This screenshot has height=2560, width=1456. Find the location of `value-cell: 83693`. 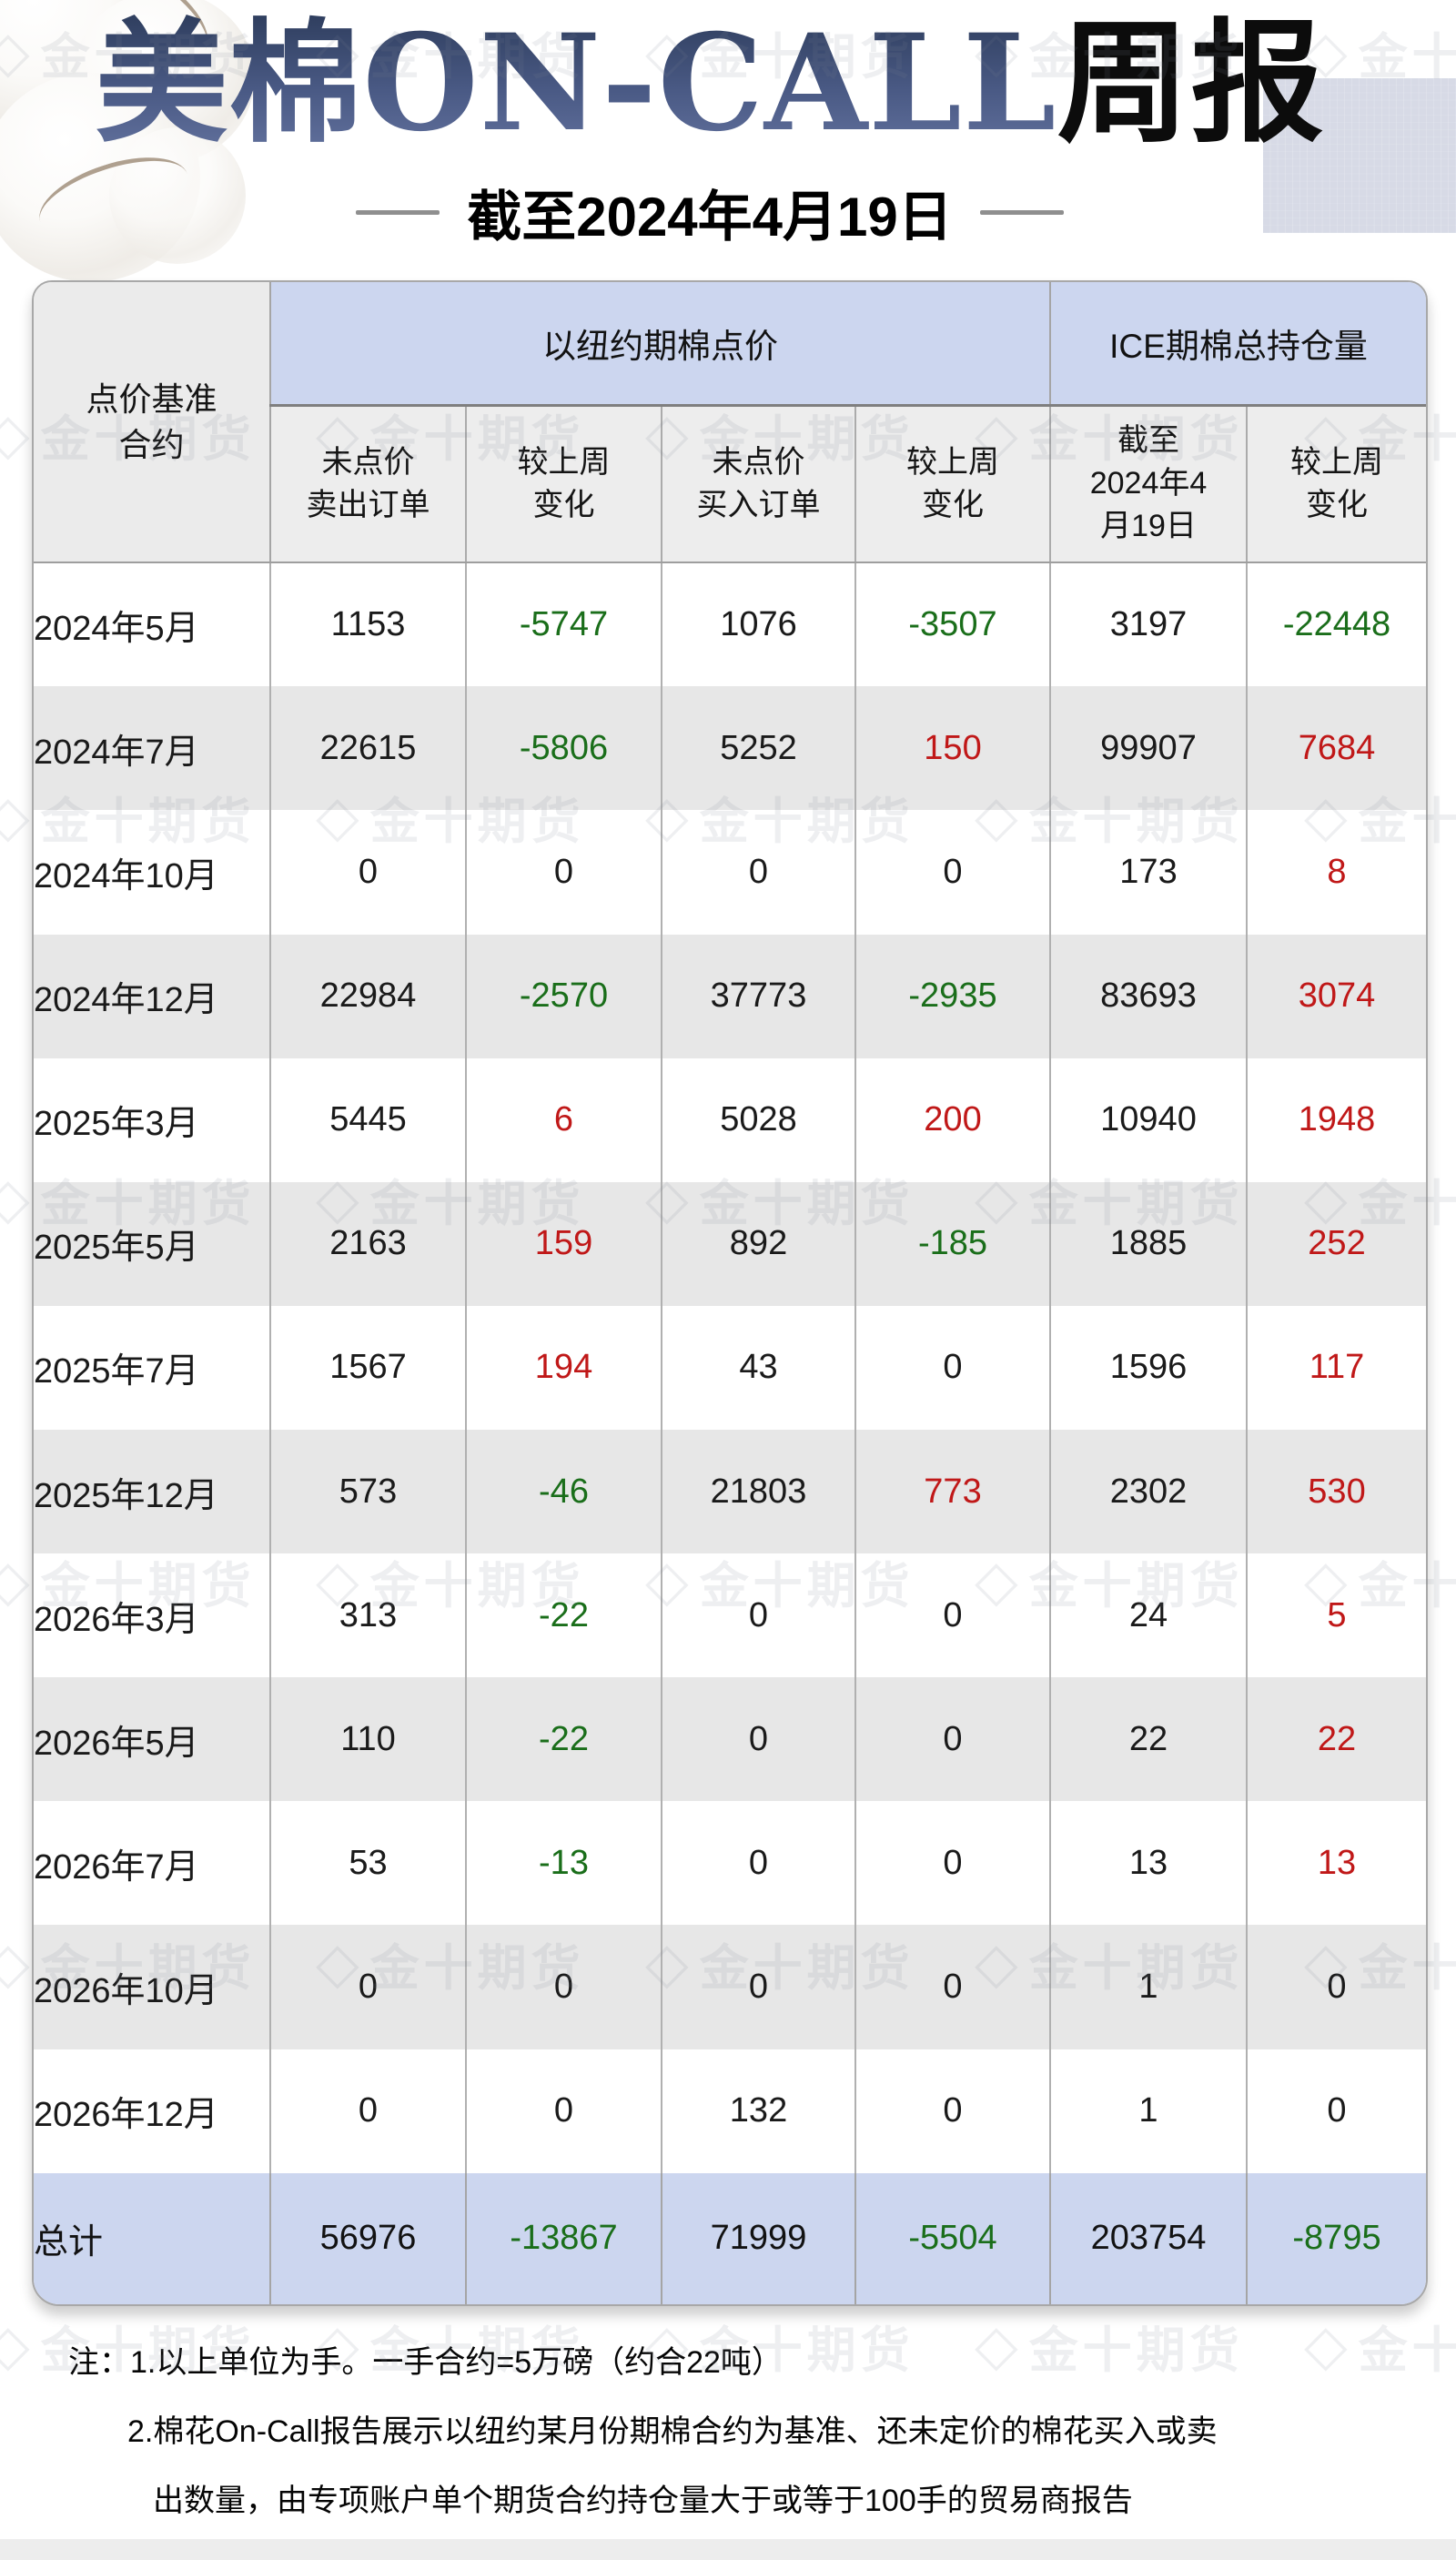

value-cell: 83693 is located at coordinates (1148, 996).